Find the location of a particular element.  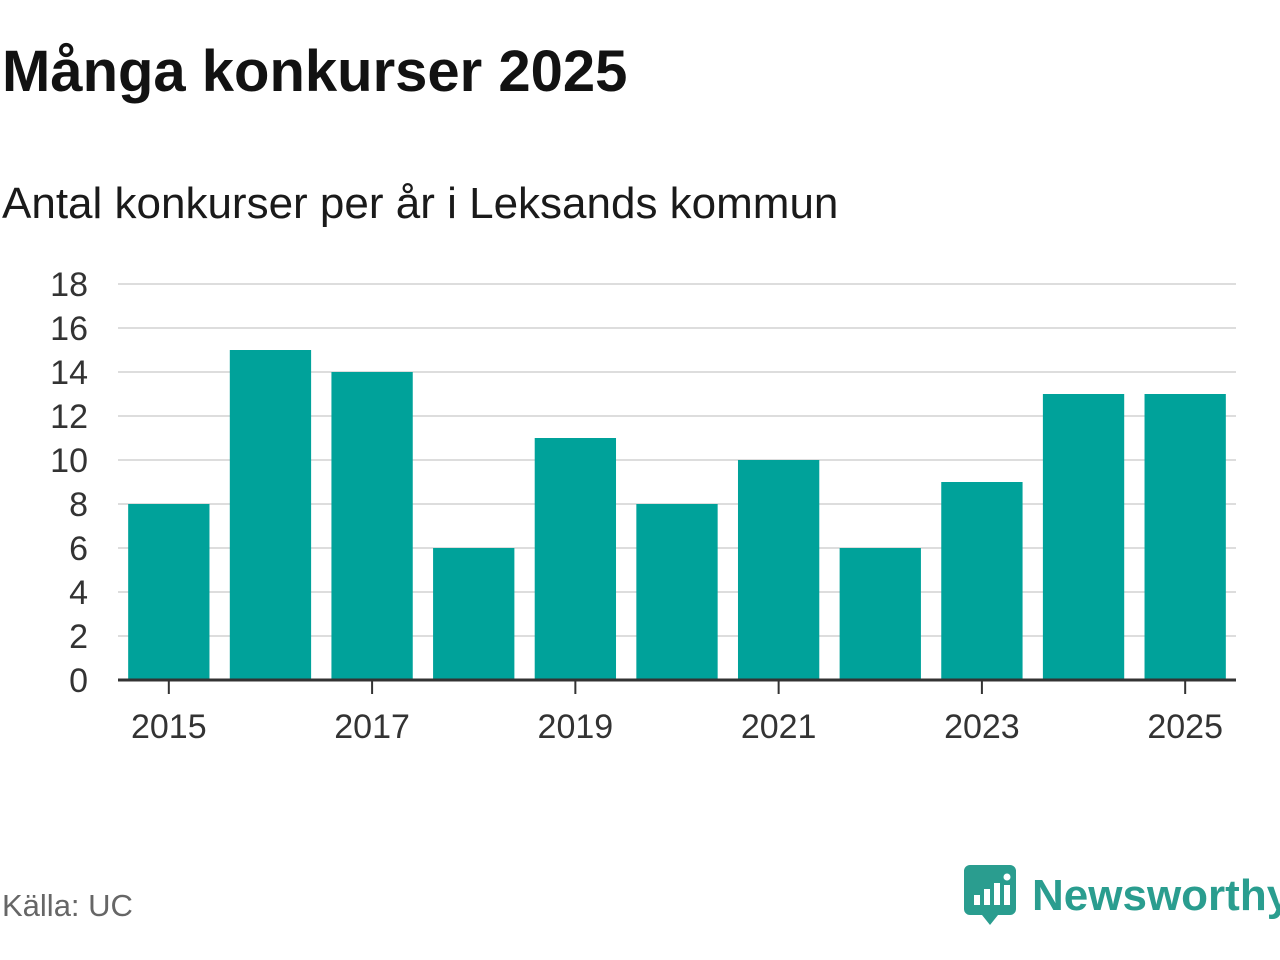

bar-2015 is located at coordinates (169, 592).